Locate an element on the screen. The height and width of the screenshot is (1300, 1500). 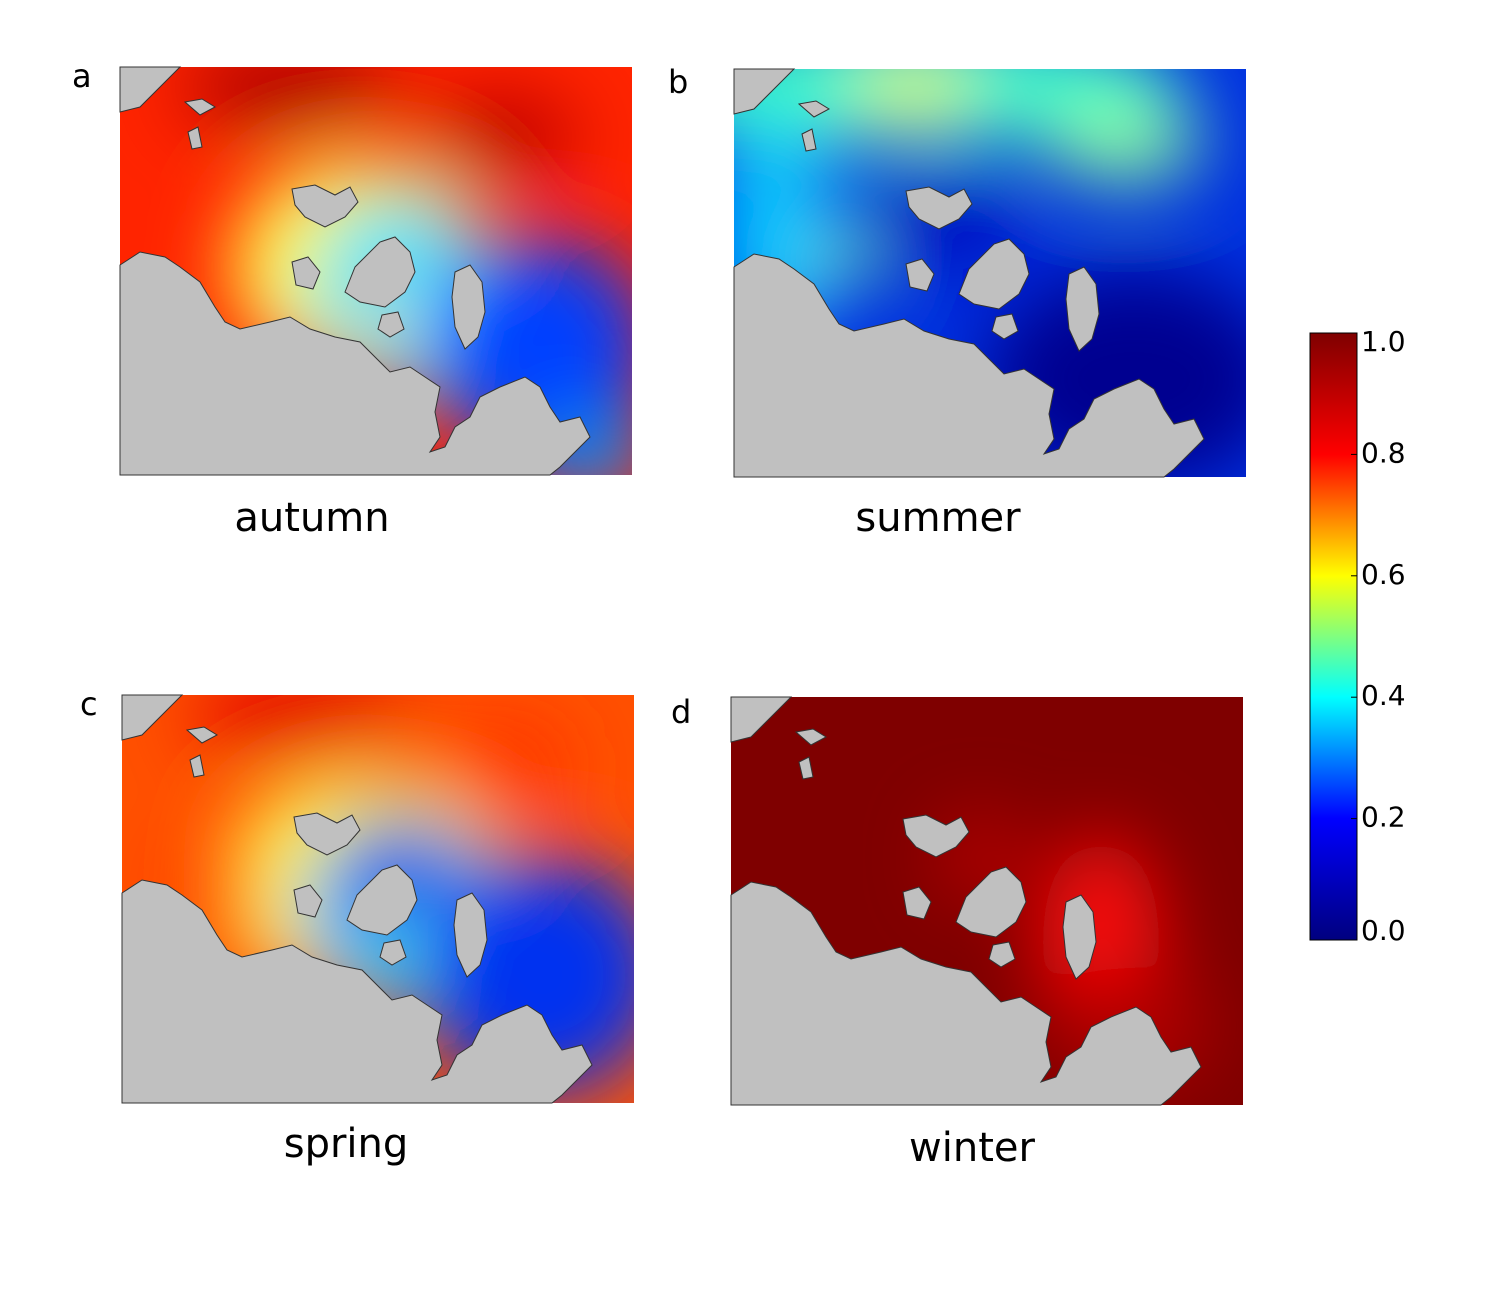
panel-label: summer is located at coordinates (938, 518).